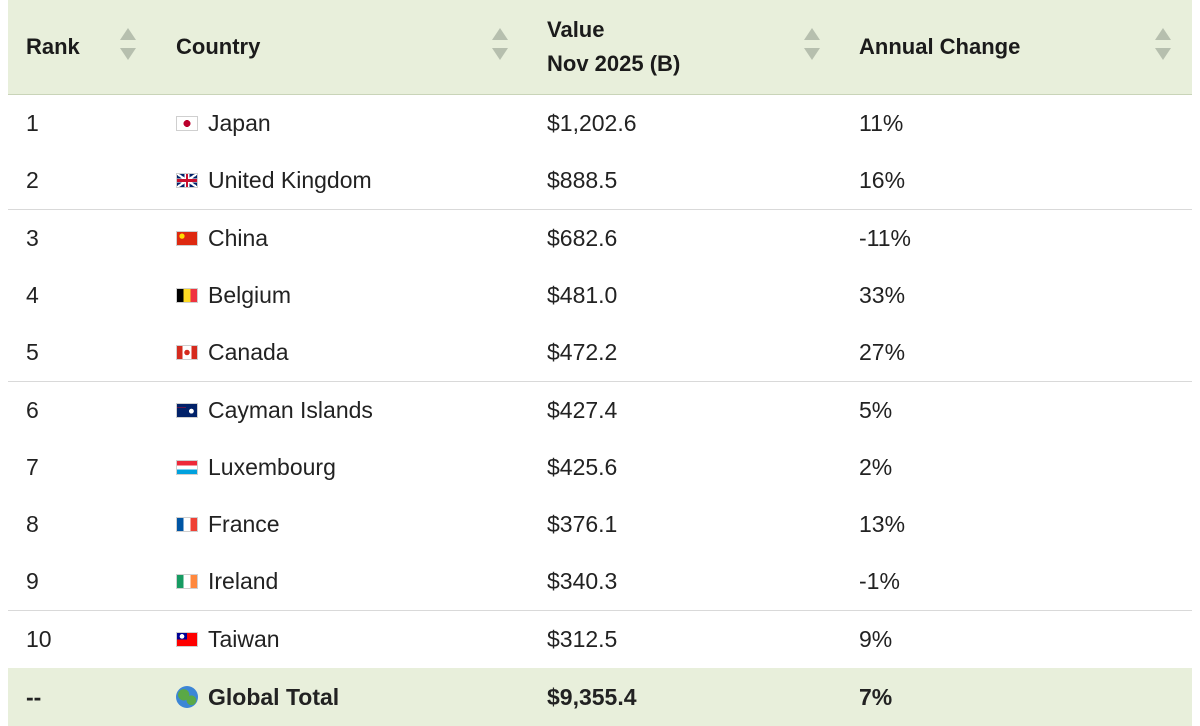  I want to click on value-cell-text: $376.1, so click(582, 524).